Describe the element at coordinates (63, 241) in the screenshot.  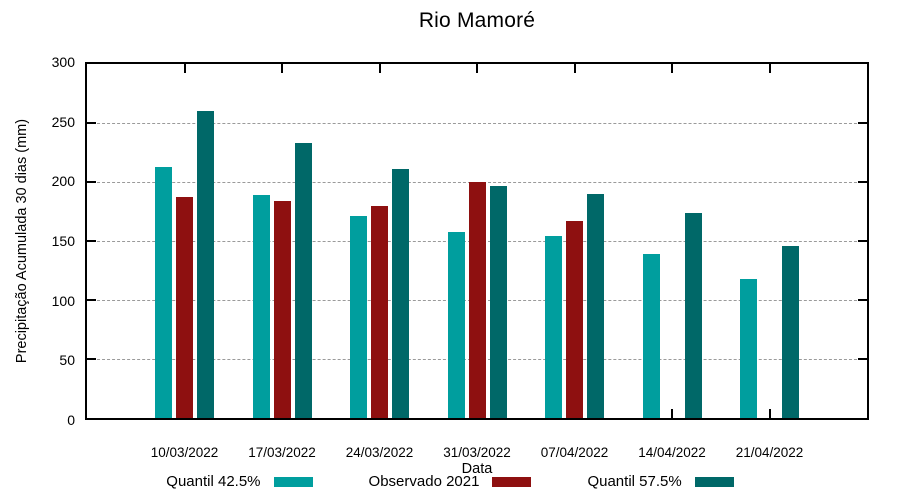
I see `y-tick-label: 150` at that location.